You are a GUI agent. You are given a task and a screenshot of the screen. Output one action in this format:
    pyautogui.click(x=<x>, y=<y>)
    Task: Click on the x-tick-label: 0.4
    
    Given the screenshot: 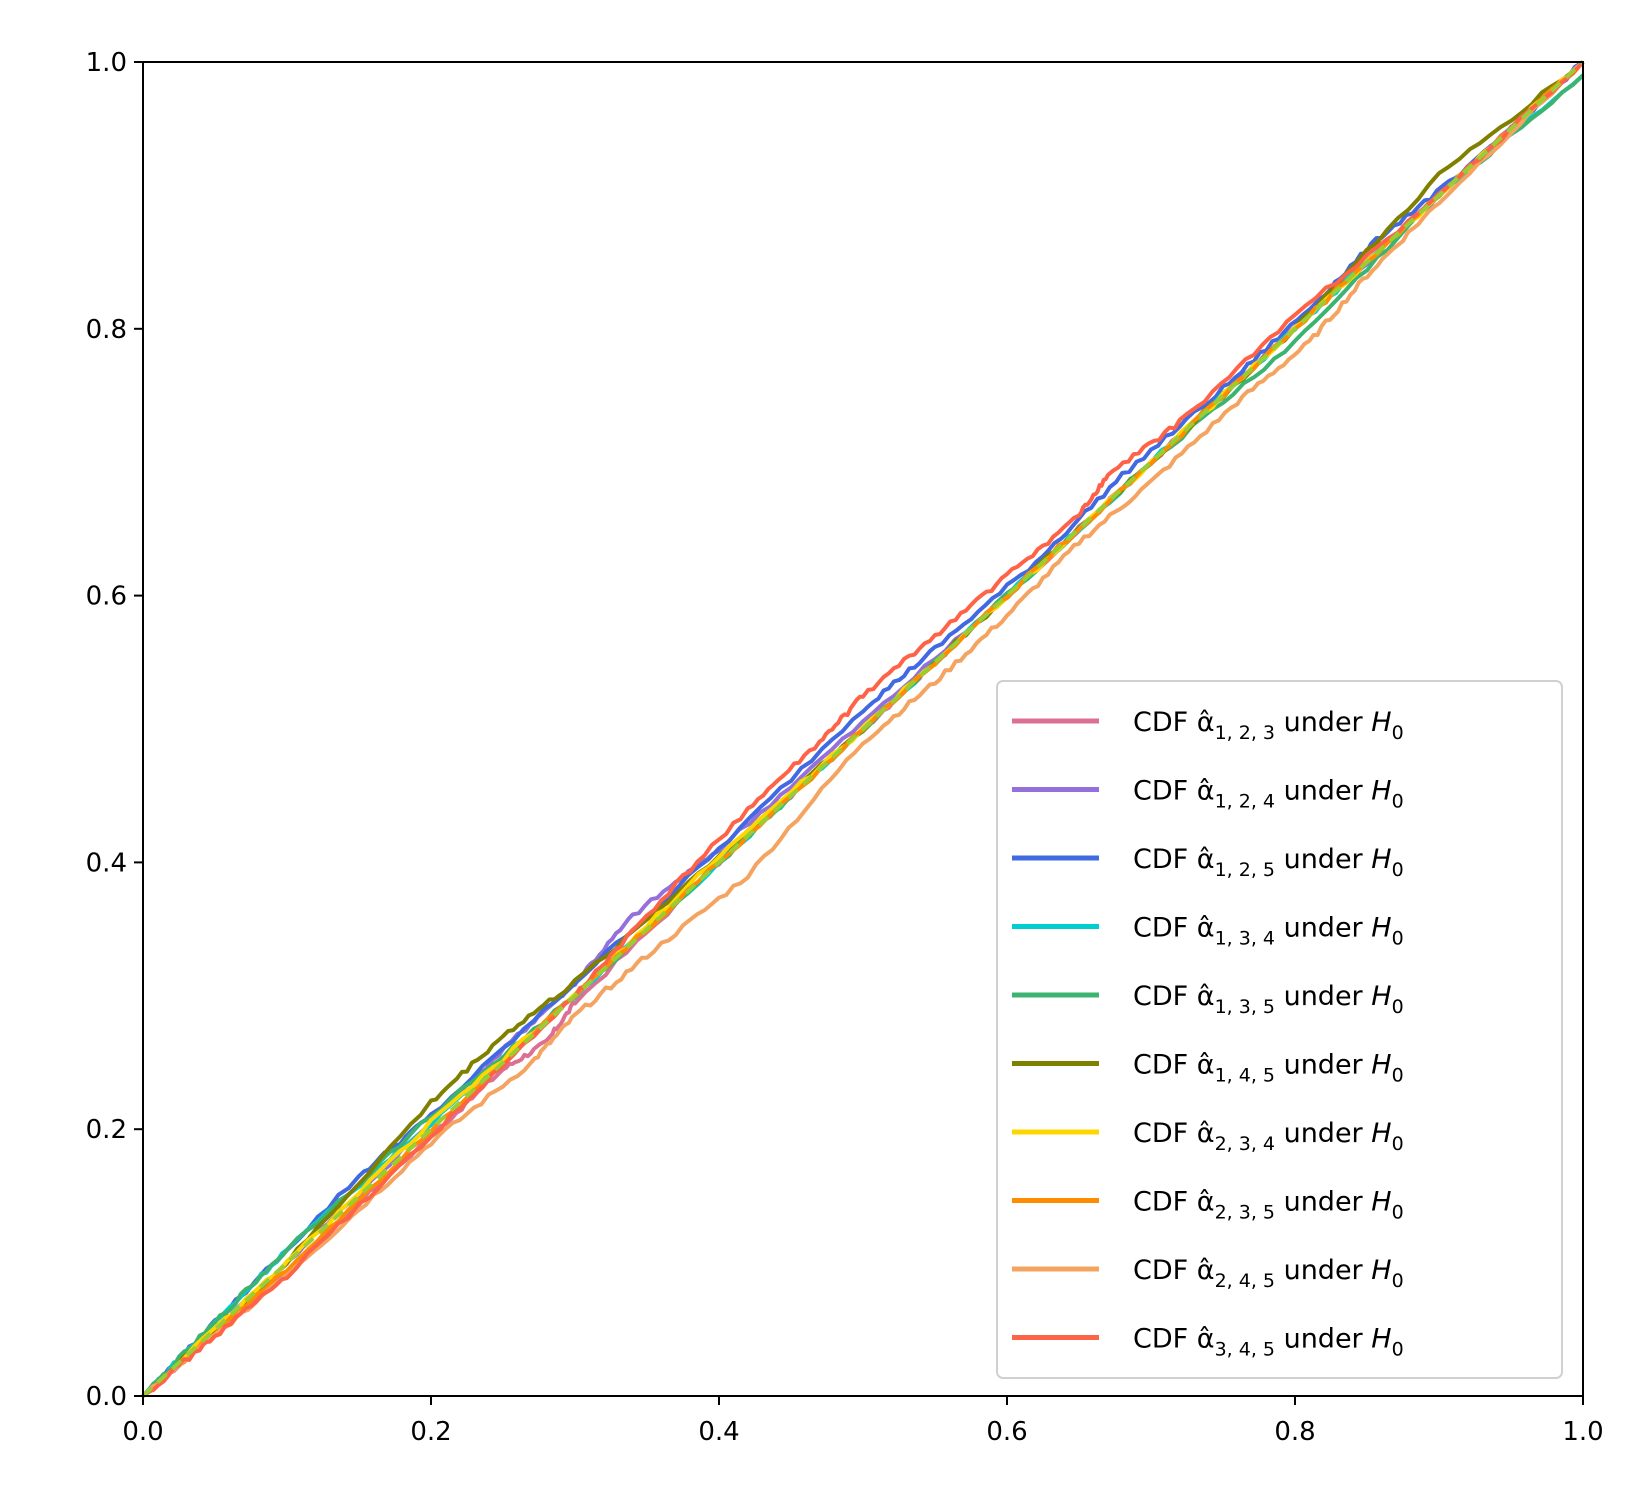 What is the action you would take?
    pyautogui.click(x=718, y=1432)
    